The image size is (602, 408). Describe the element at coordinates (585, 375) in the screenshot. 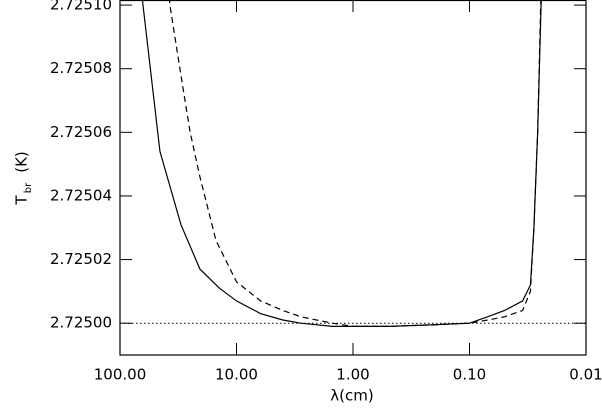

I see `x-tick-label: 0.01` at that location.